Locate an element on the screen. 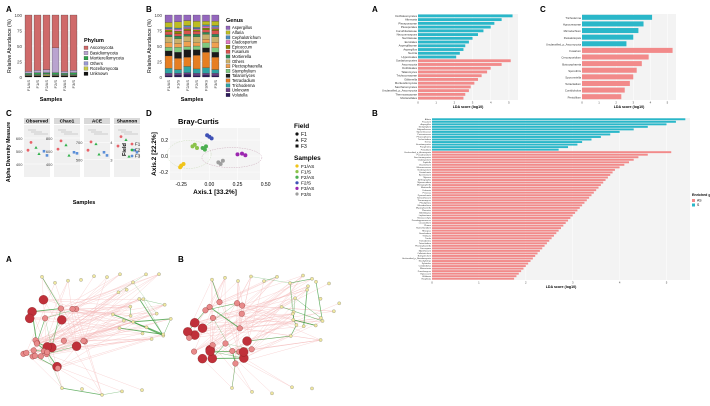 Image resolution: width=710 pixels, height=406 pixels. legend-label: Rozellomycota is located at coordinates (104, 68).